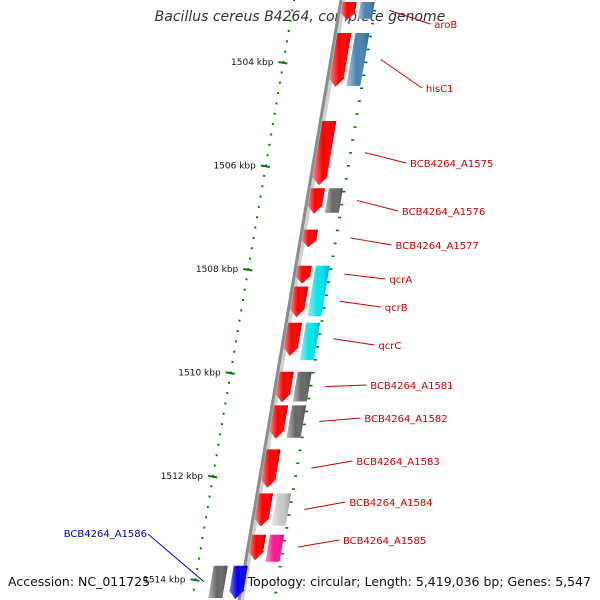  I want to click on gene-aroB-partner, so click(366, 10).